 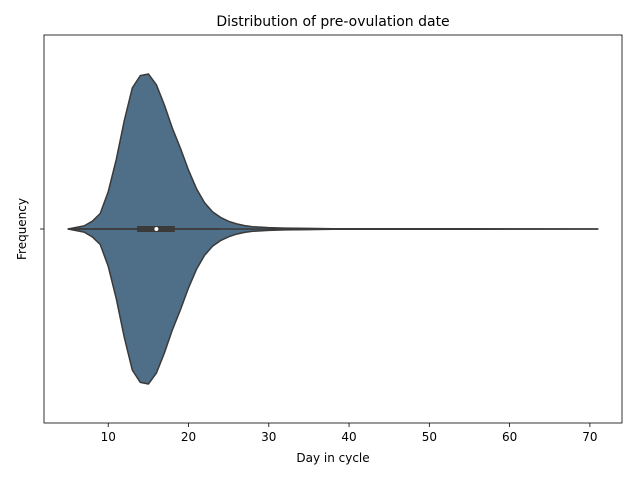 I want to click on x-axis-ticks: 10 20 30 40 50 60 70, so click(x=349, y=433).